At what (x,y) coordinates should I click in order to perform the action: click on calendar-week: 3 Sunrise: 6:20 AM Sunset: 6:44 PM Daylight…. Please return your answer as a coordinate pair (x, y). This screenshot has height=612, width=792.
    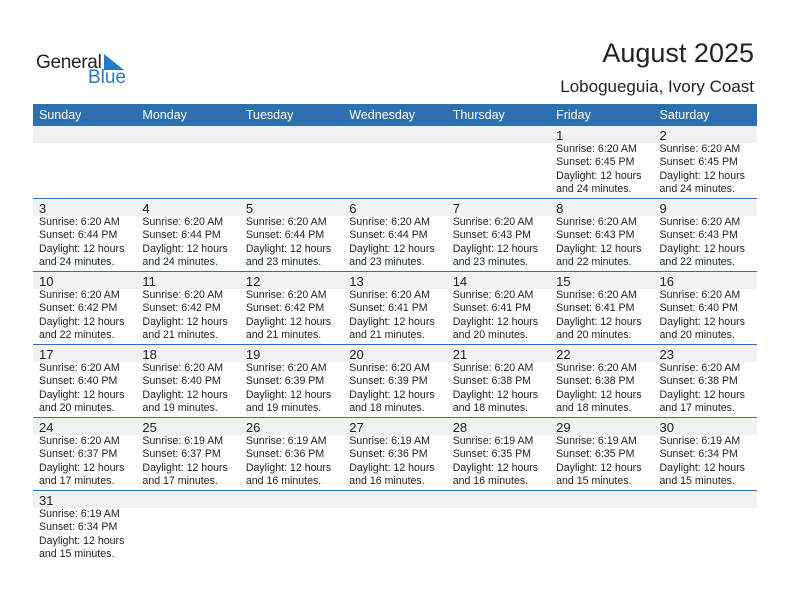
    Looking at the image, I should click on (395, 235).